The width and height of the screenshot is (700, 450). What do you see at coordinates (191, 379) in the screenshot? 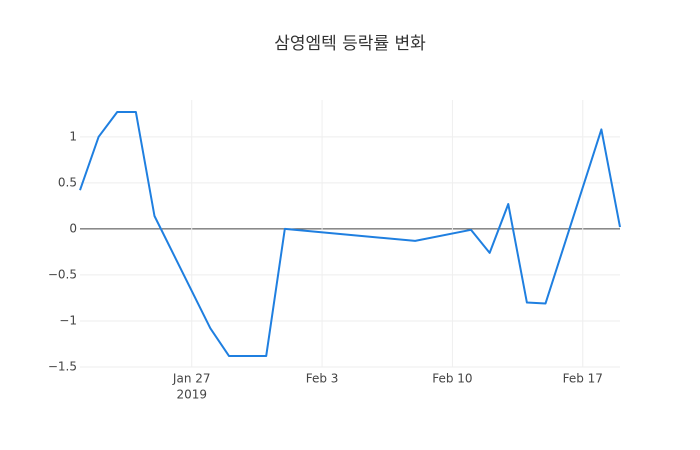
I see `x-tick-label: Jan 27` at bounding box center [191, 379].